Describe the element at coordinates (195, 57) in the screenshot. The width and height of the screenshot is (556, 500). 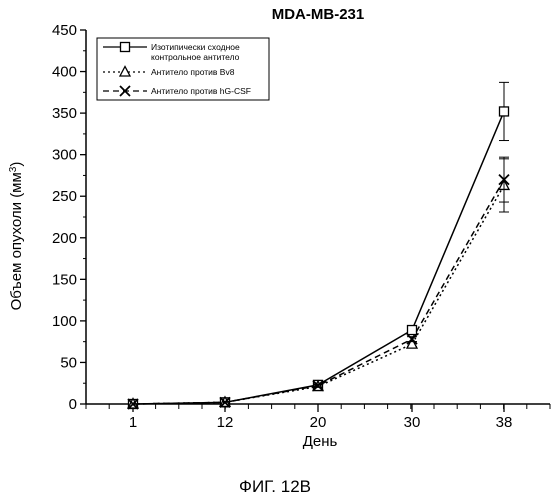
I see `legend-label-line2: контрольное антитело` at that location.